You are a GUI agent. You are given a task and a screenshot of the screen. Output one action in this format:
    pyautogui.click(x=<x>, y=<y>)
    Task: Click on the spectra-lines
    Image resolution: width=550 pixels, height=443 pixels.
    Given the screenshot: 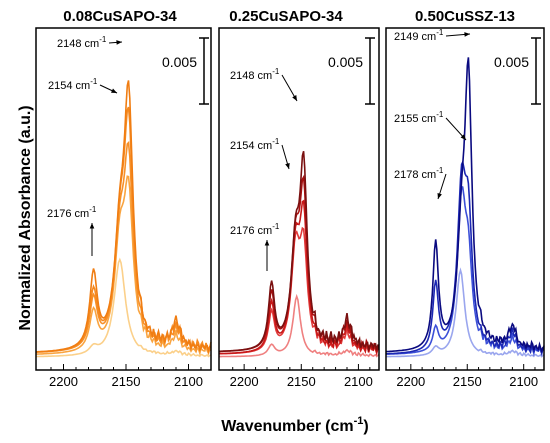 What is the action you would take?
    pyautogui.click(x=299, y=254)
    